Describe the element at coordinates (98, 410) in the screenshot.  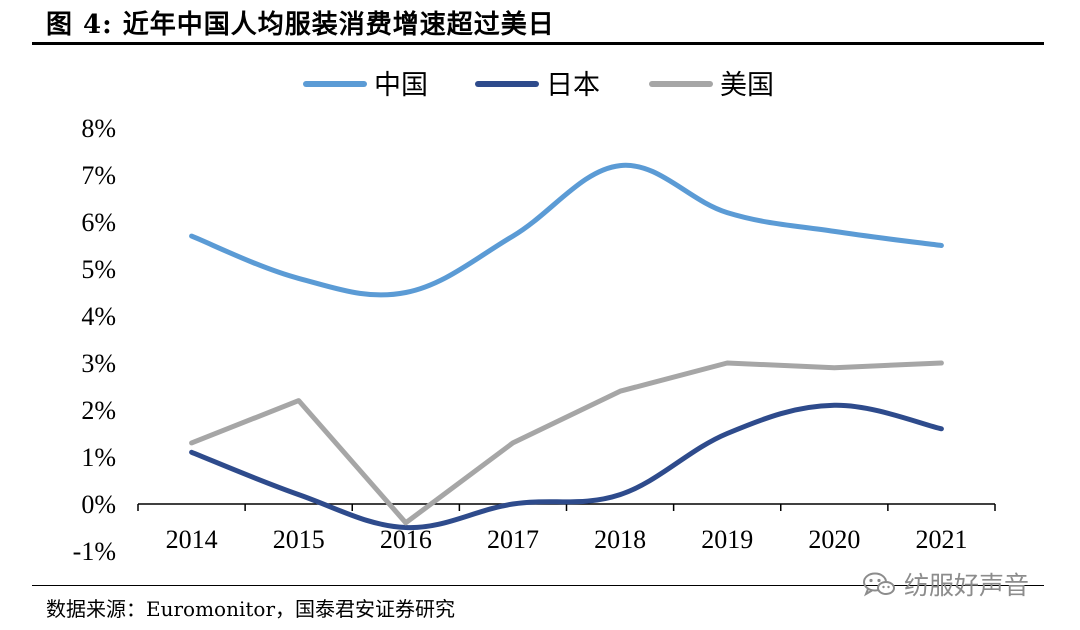
I see `y-tick-label: 2%` at that location.